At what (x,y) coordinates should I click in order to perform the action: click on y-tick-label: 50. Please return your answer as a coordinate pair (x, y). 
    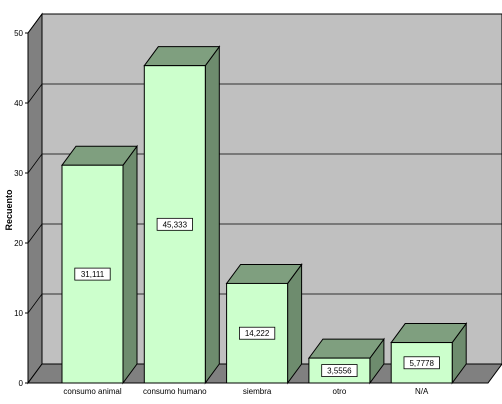
    Looking at the image, I should click on (18, 33).